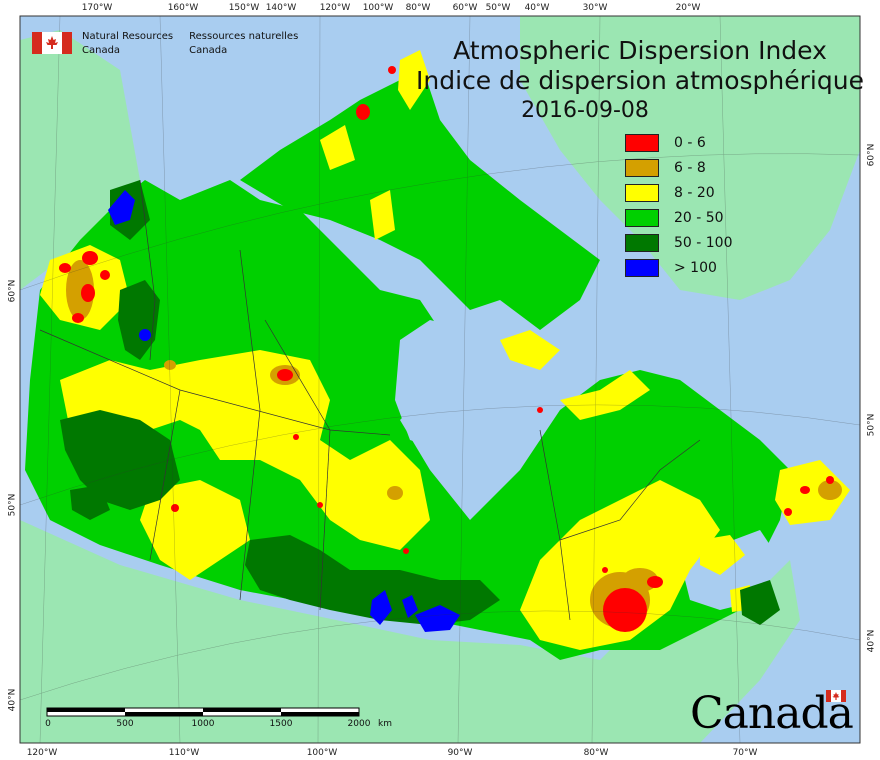  What do you see at coordinates (688, 8) in the screenshot?
I see `tick-label: 20°W` at bounding box center [688, 8].